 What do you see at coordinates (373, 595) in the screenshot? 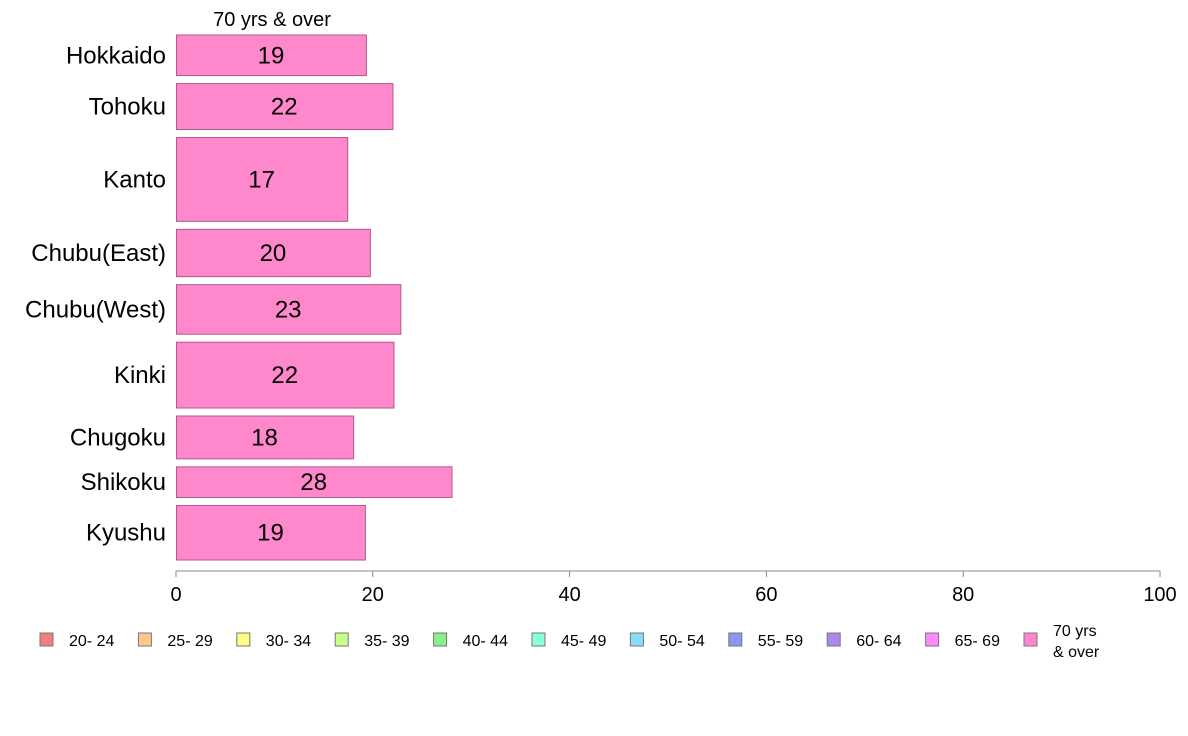
I see `x-tick-label: 20` at bounding box center [373, 595].